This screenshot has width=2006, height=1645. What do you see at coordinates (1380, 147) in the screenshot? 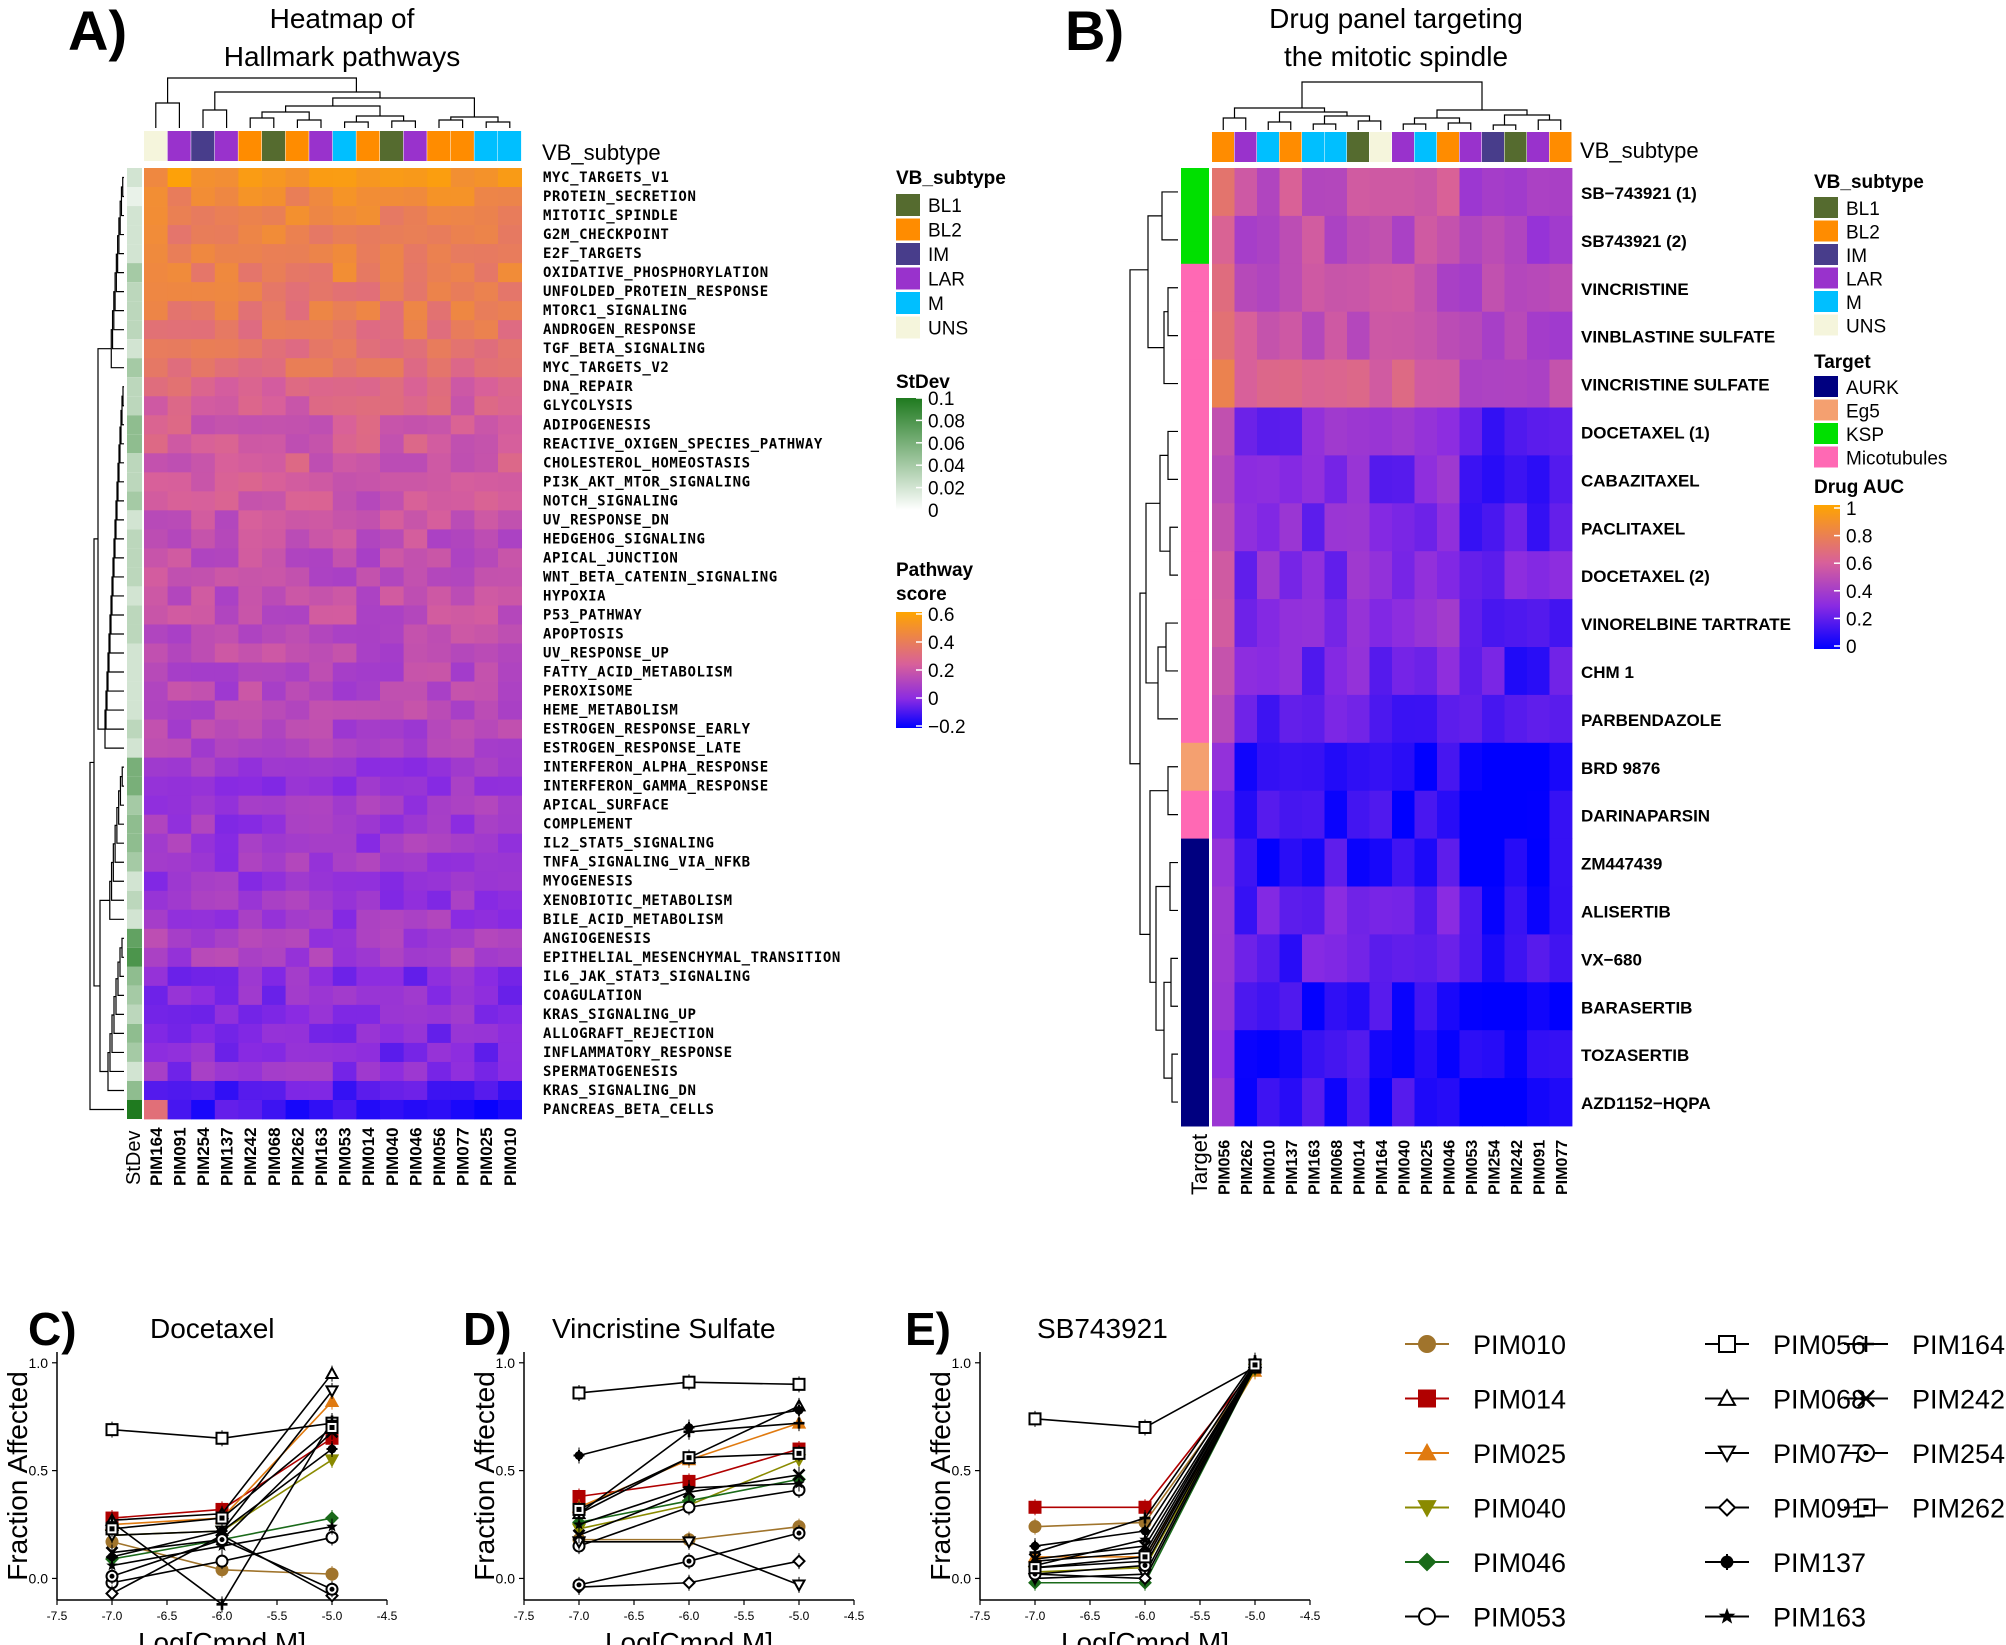
I see `subtype-cell` at bounding box center [1380, 147].